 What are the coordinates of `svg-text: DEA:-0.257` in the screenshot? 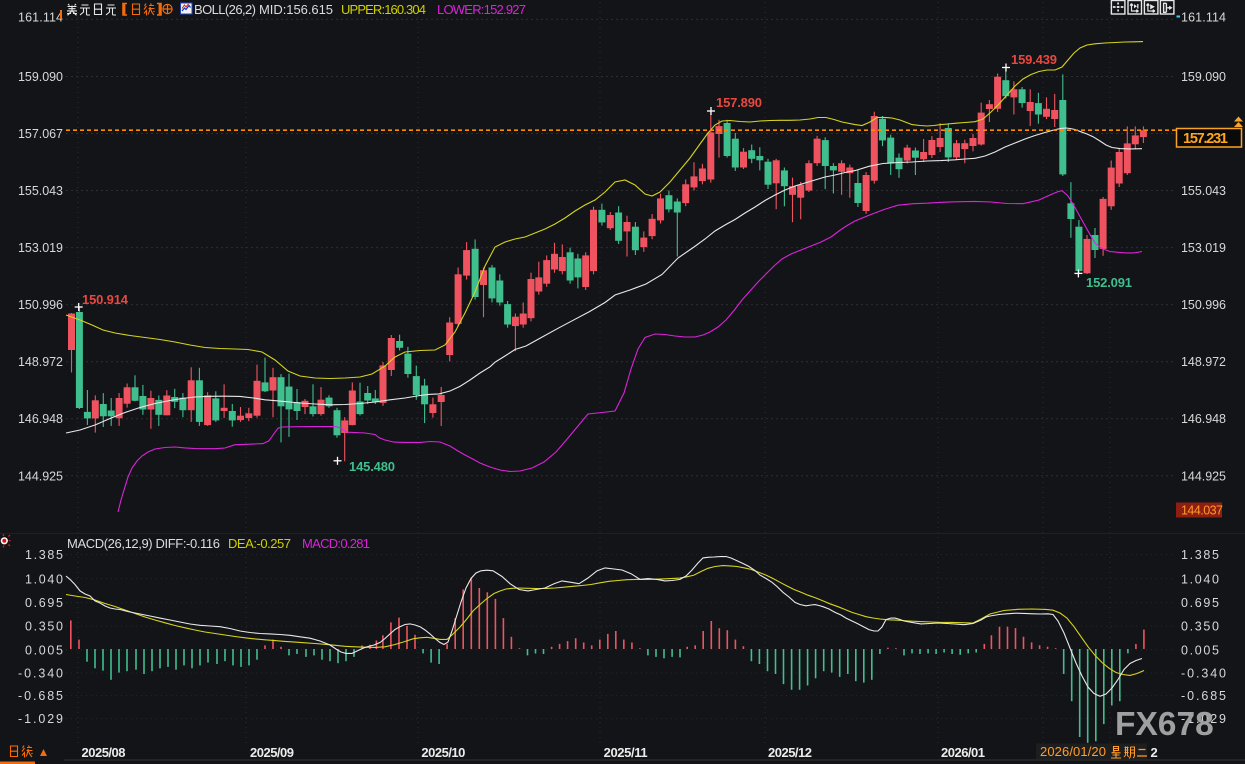 It's located at (259, 543).